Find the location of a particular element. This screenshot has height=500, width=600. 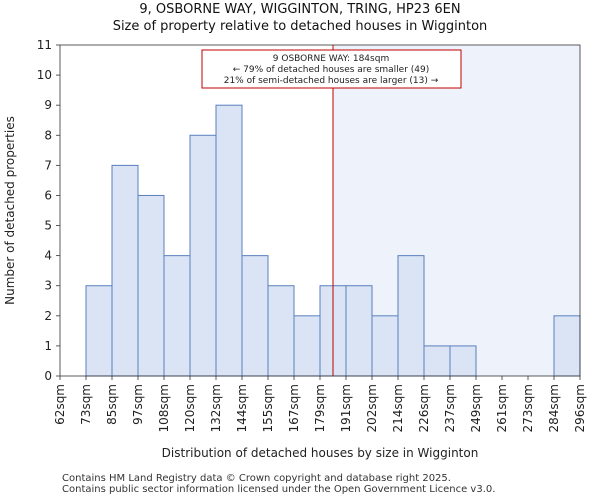

bar-237sqm is located at coordinates (463, 361).